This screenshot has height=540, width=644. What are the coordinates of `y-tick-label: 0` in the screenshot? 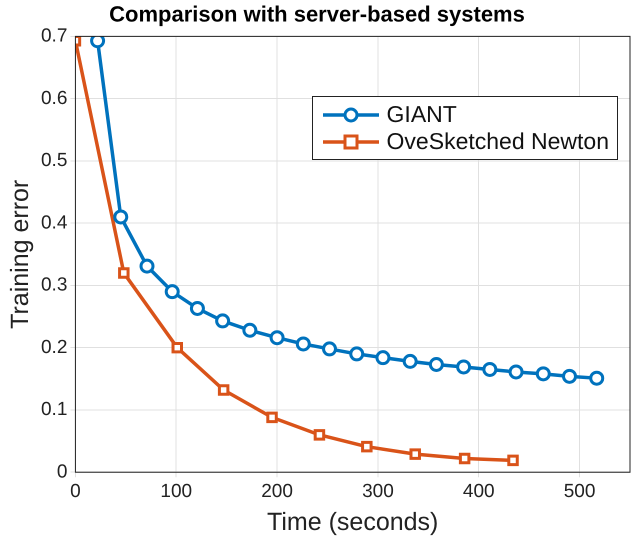 It's located at (62, 471).